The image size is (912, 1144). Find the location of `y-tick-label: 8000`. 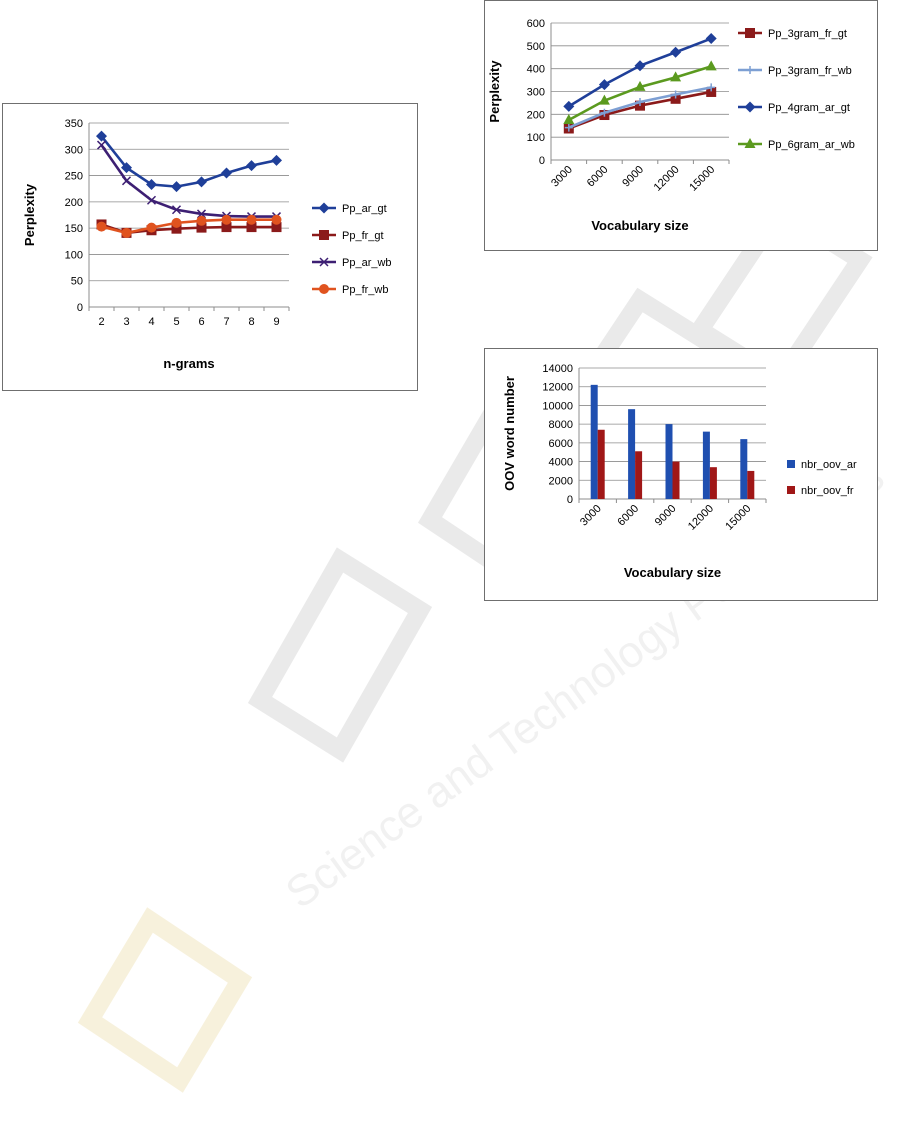

y-tick-label: 8000 is located at coordinates (561, 425).